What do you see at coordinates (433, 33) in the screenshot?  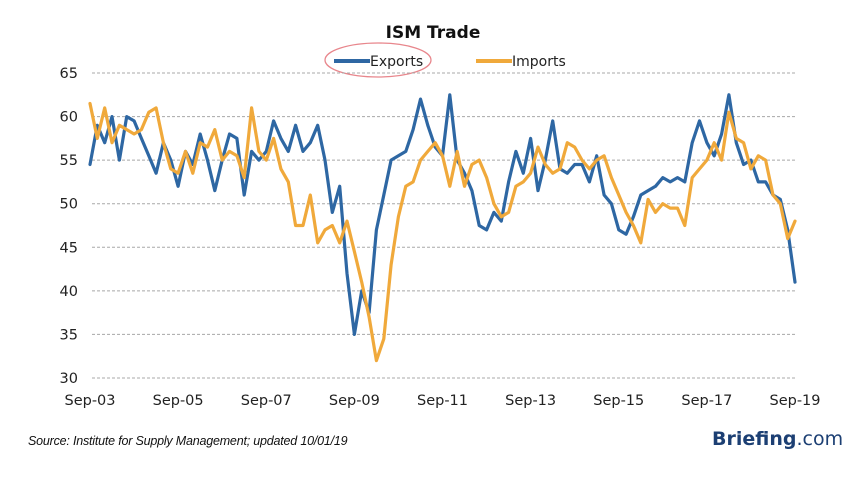 I see `chart-title: ISM Trade` at bounding box center [433, 33].